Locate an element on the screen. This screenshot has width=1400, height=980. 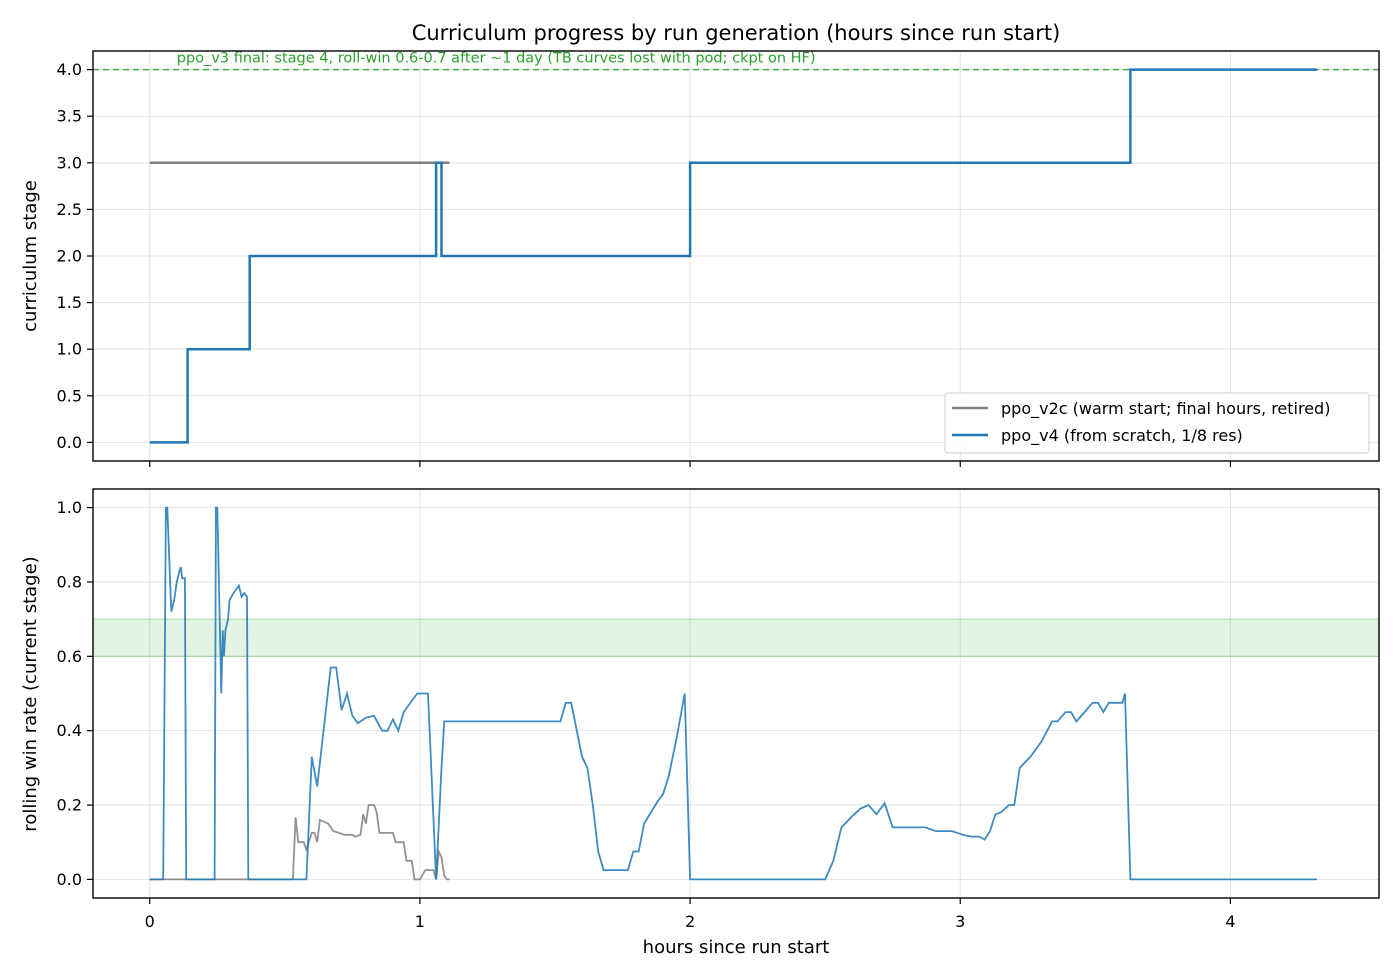
bottom-x-tick-label: 2 is located at coordinates (690, 921).